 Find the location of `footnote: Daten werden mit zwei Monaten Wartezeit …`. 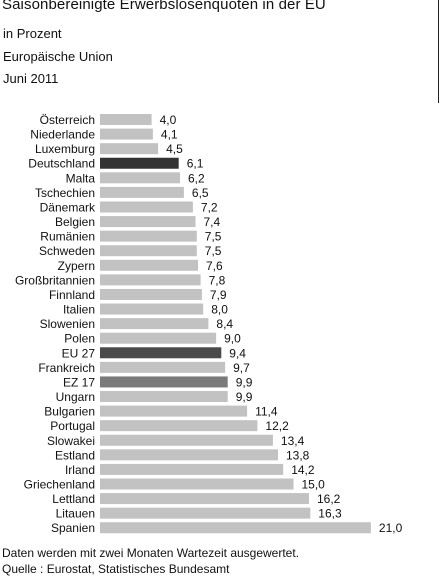

footnote: Daten werden mit zwei Monaten Wartezeit … is located at coordinates (151, 553).